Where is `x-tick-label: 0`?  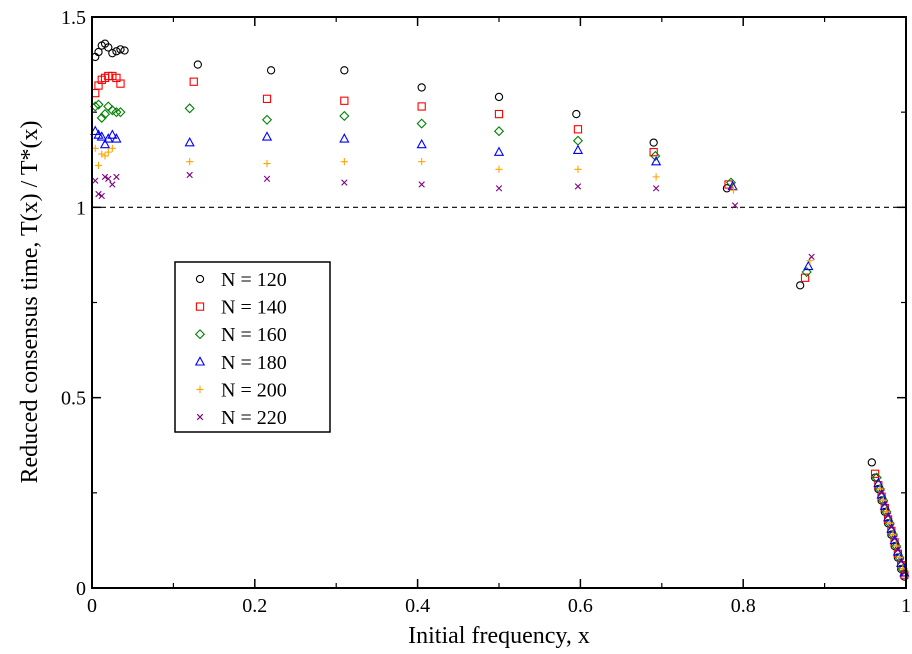
x-tick-label: 0 is located at coordinates (92, 606).